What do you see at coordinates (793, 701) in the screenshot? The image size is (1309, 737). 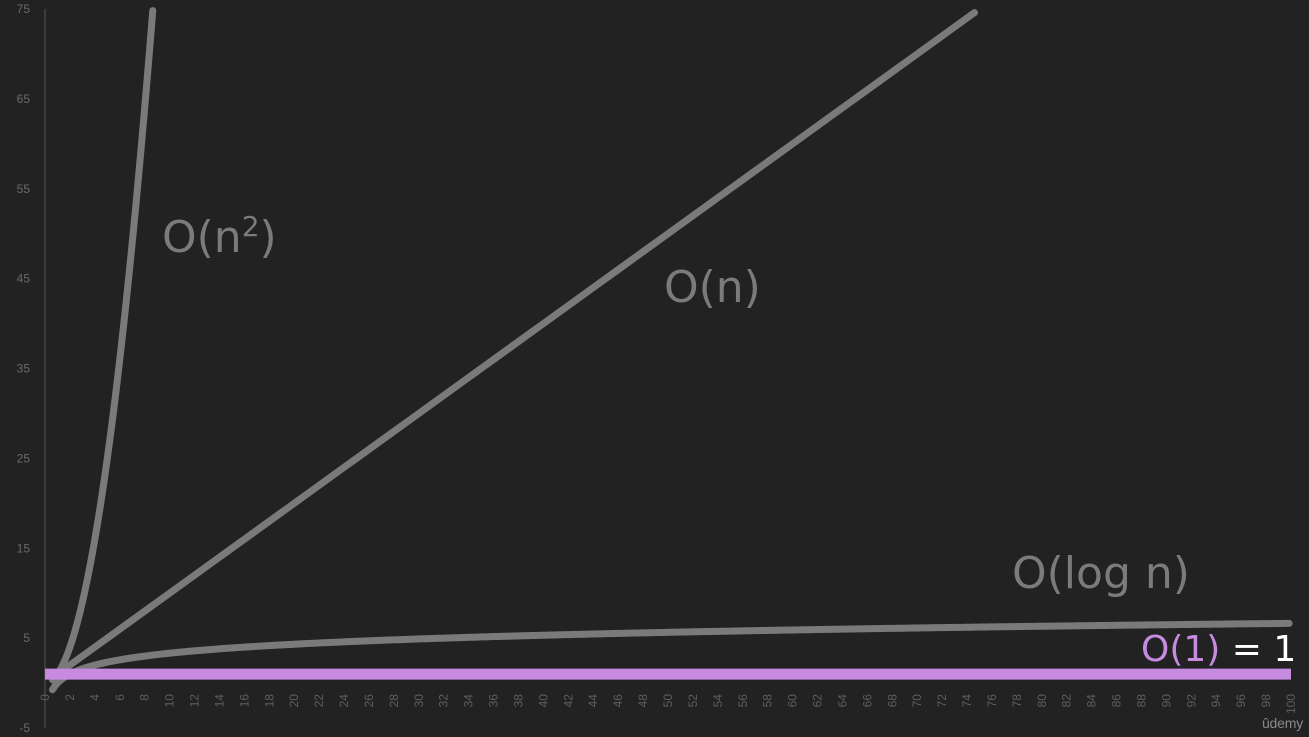 I see `x-tick-label: 60` at bounding box center [793, 701].